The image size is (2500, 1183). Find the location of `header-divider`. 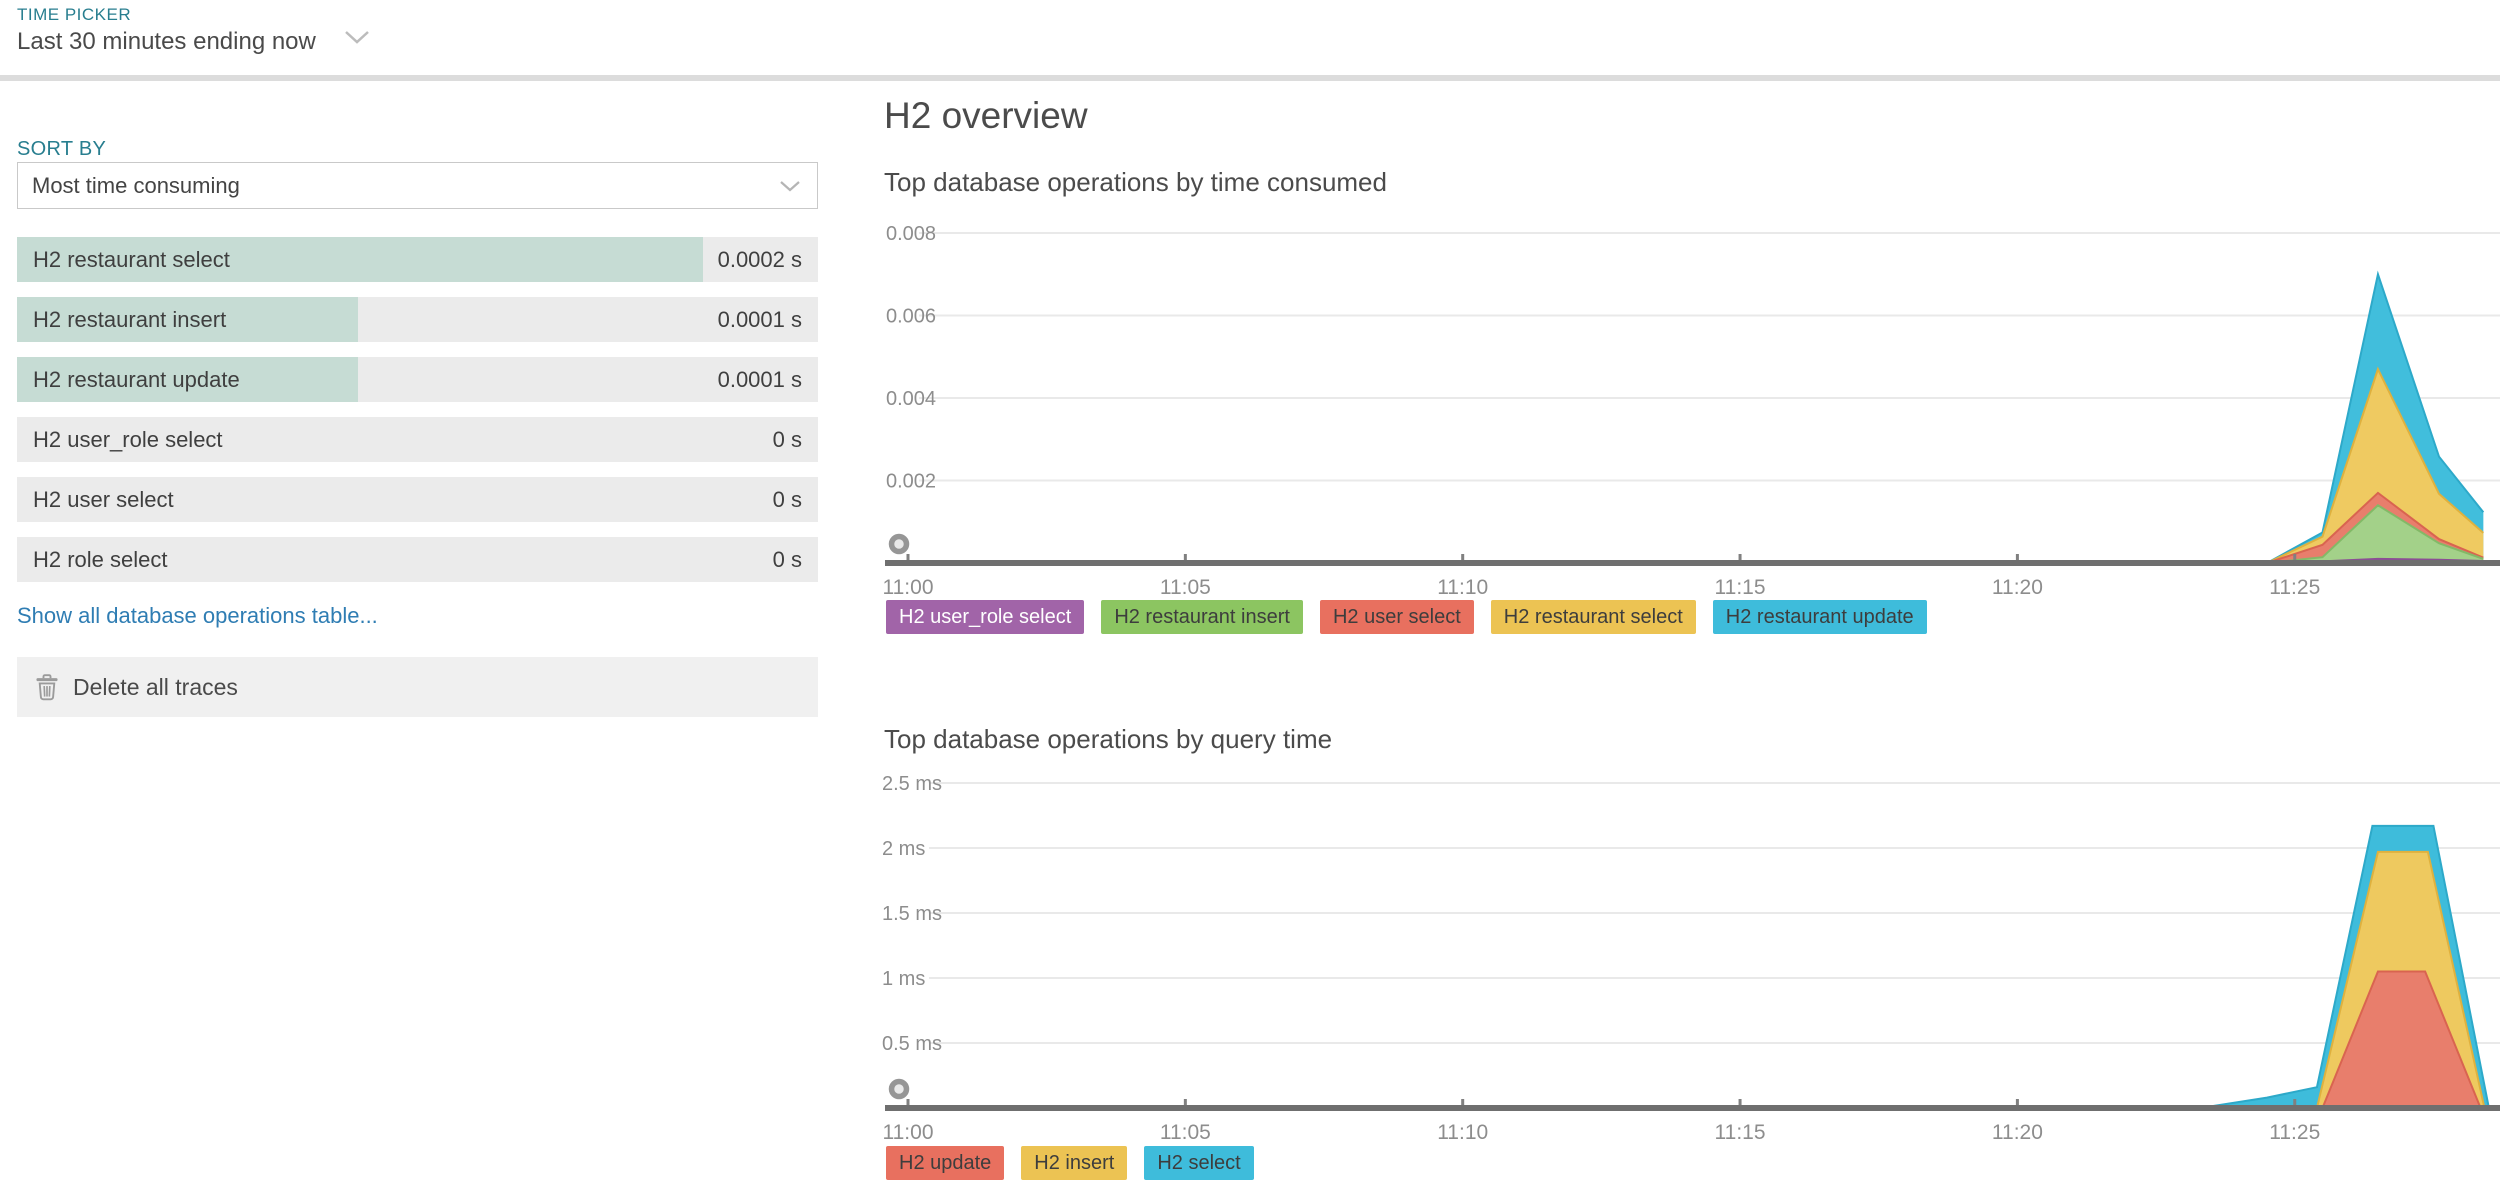

header-divider is located at coordinates (1250, 78).